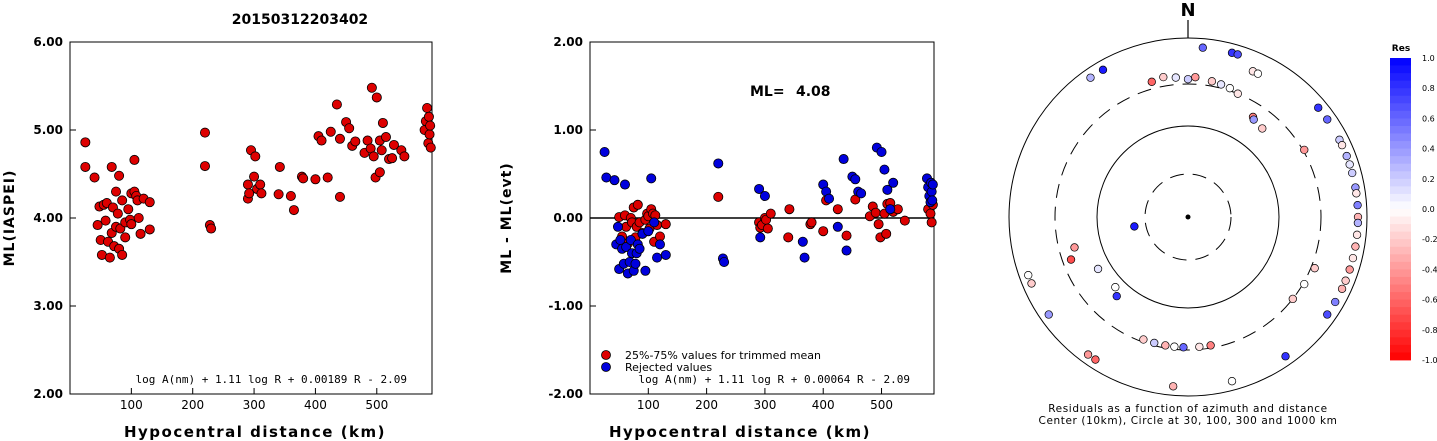 The width and height of the screenshot is (1437, 441). I want to click on colorbar-label: 1.0, so click(1428, 58).